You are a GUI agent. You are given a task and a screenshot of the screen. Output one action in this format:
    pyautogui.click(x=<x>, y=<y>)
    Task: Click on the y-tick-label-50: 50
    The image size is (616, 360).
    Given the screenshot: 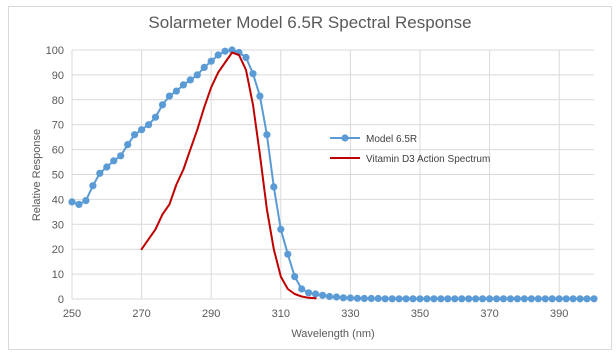 What is the action you would take?
    pyautogui.click(x=58, y=176)
    